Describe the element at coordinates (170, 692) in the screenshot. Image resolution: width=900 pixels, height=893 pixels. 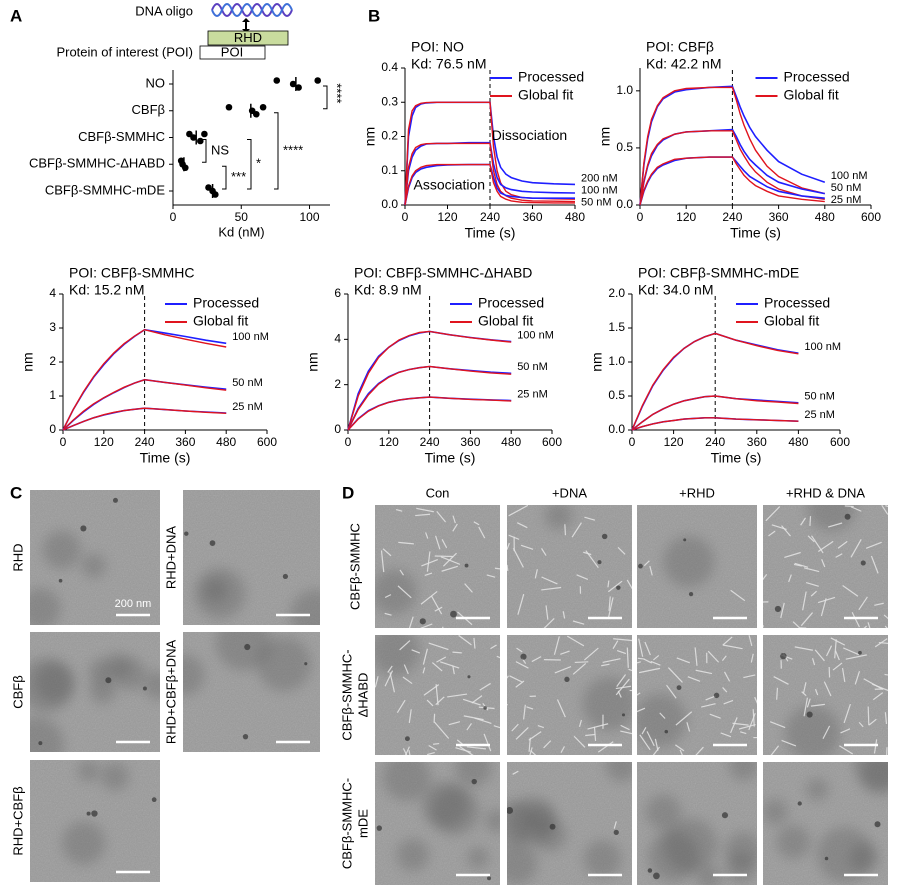
I see `condition-label: RHD+CBFβ+DNA` at that location.